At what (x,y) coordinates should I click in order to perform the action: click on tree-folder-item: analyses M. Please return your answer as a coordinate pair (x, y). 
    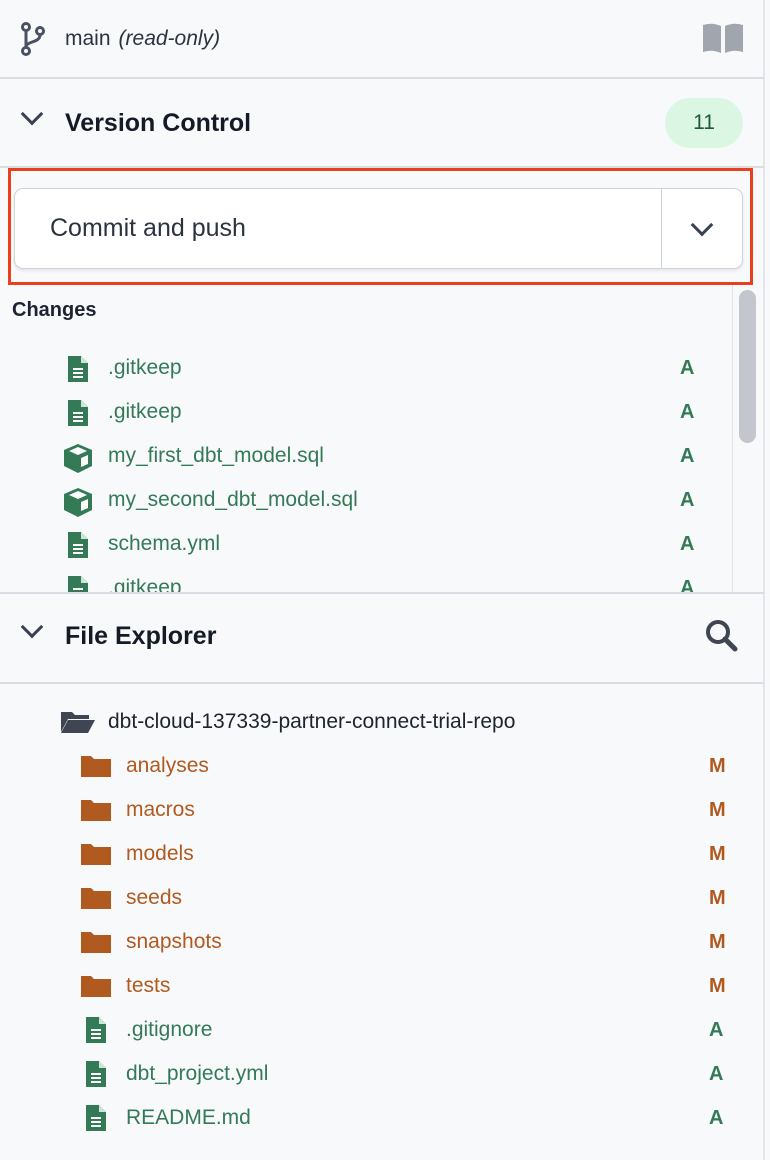
    Looking at the image, I should click on (381, 766).